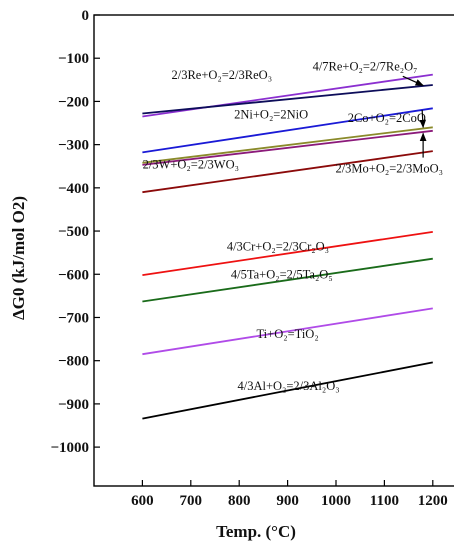 This screenshot has height=550, width=454. Describe the element at coordinates (73, 318) in the screenshot. I see `y-tick-label: −700` at that location.